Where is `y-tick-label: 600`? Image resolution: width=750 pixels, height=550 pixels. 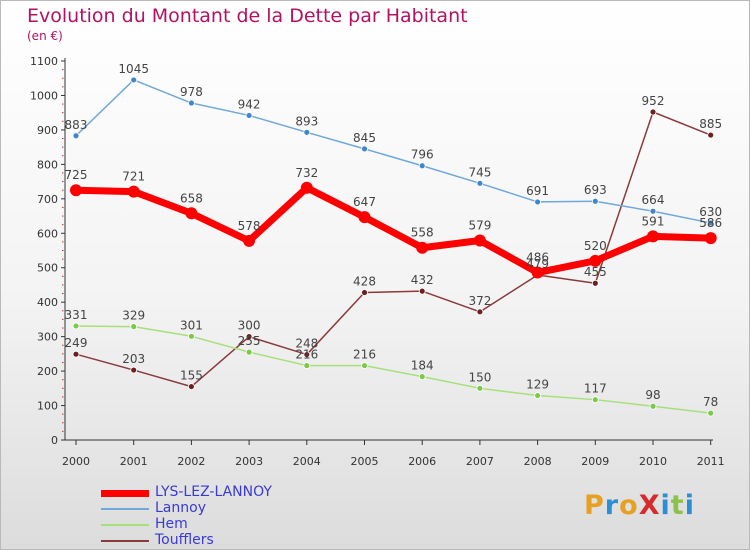 y-tick-label: 600 is located at coordinates (47, 233).